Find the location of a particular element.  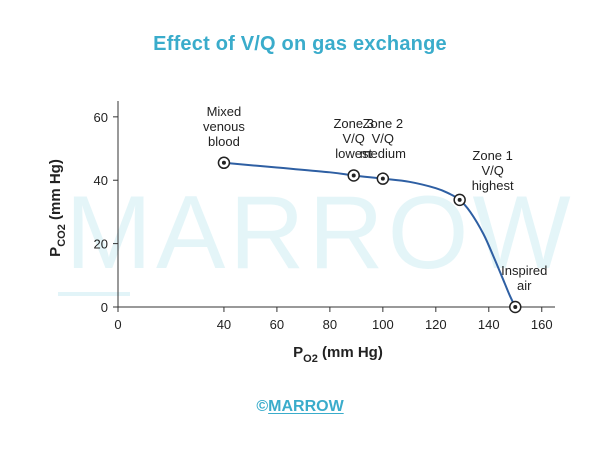

x-tick-label: 160 is located at coordinates (542, 324).